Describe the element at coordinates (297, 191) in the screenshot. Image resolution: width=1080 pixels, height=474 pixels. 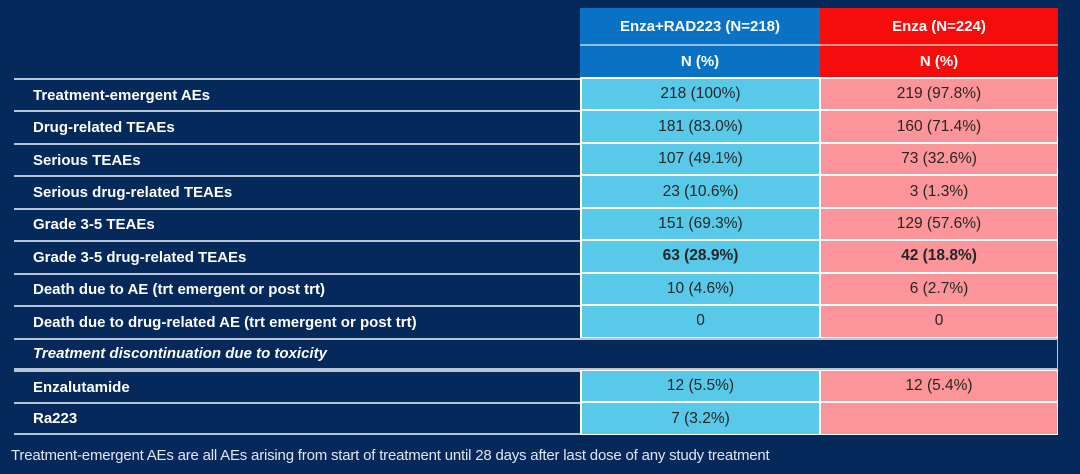
I see `row-label: Serious drug-related TEAEs` at that location.